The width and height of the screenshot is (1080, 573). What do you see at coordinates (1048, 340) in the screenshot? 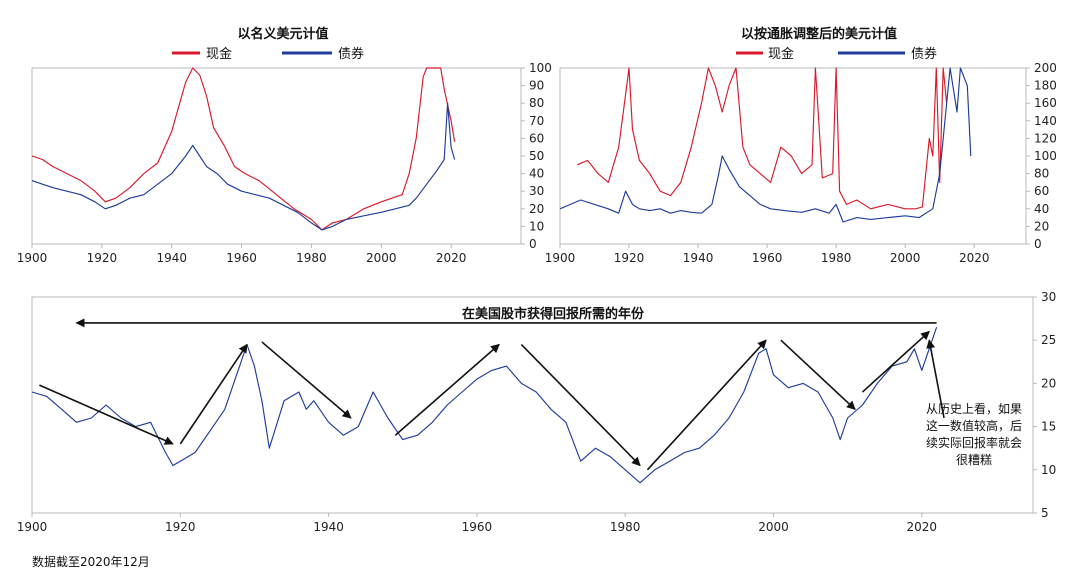
I see `y-tick-label: 25` at bounding box center [1048, 340].